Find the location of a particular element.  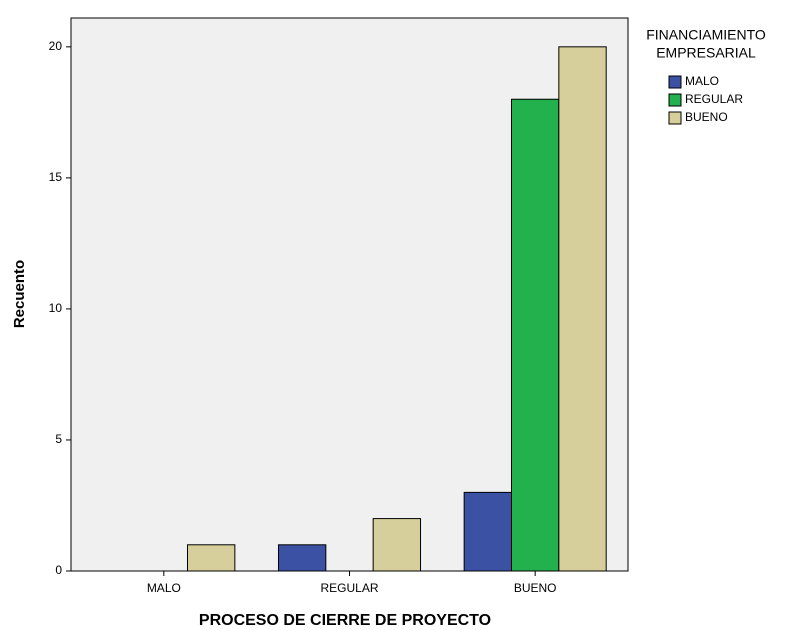

x-axis-label: PROCESO DE CIERRE DE PROYECTO is located at coordinates (345, 620).